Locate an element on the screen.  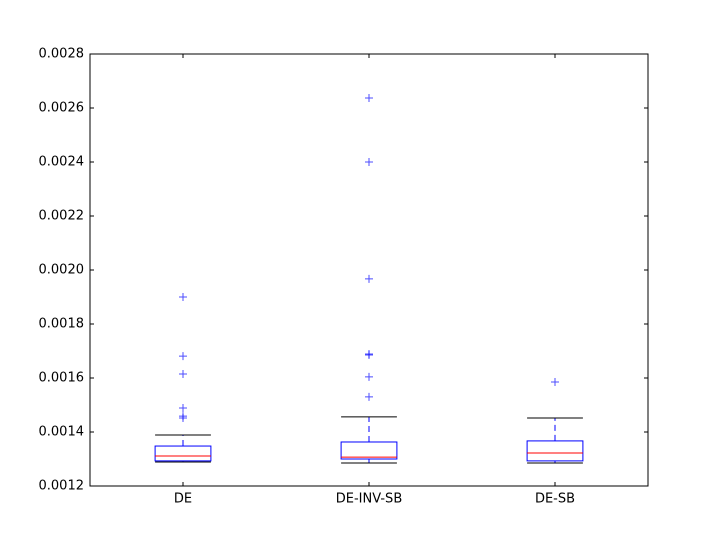
y-tick-label: 0.0026 is located at coordinates (62, 108).